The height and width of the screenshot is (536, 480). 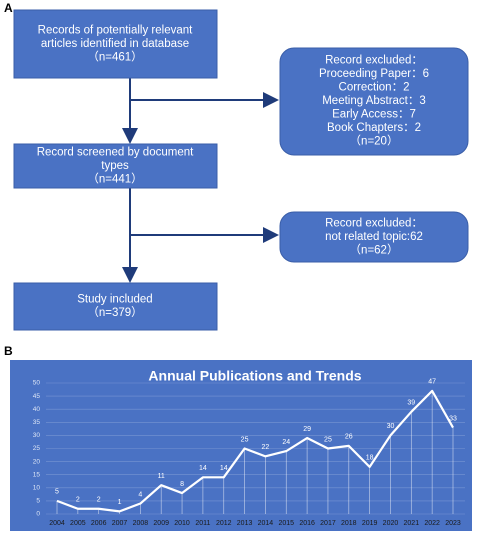 I want to click on flow-text: Early Access：7, so click(x=374, y=115).